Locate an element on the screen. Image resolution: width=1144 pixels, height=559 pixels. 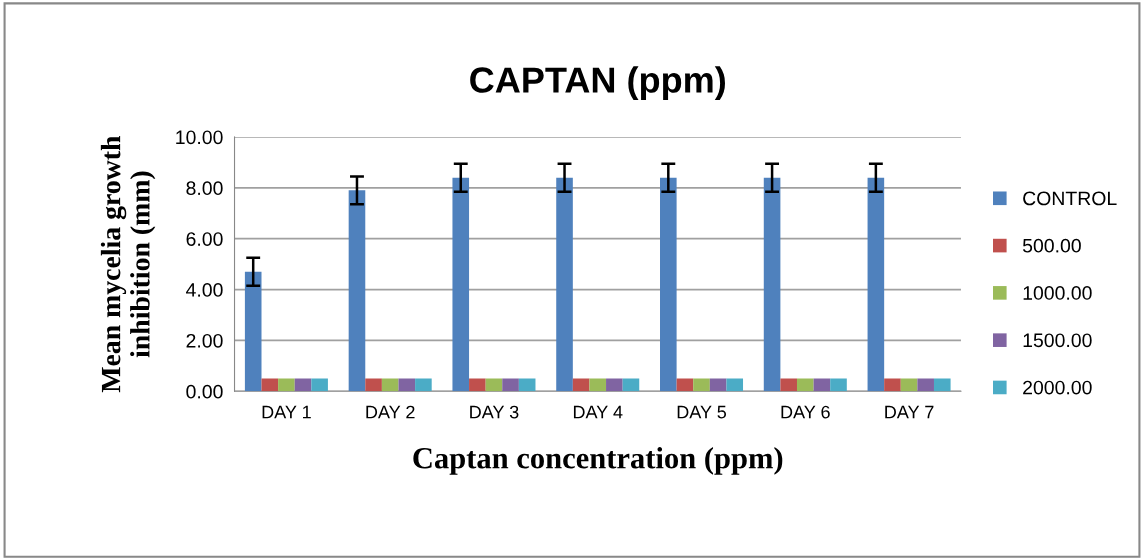
legend-label: 500.00 is located at coordinates (1051, 245).